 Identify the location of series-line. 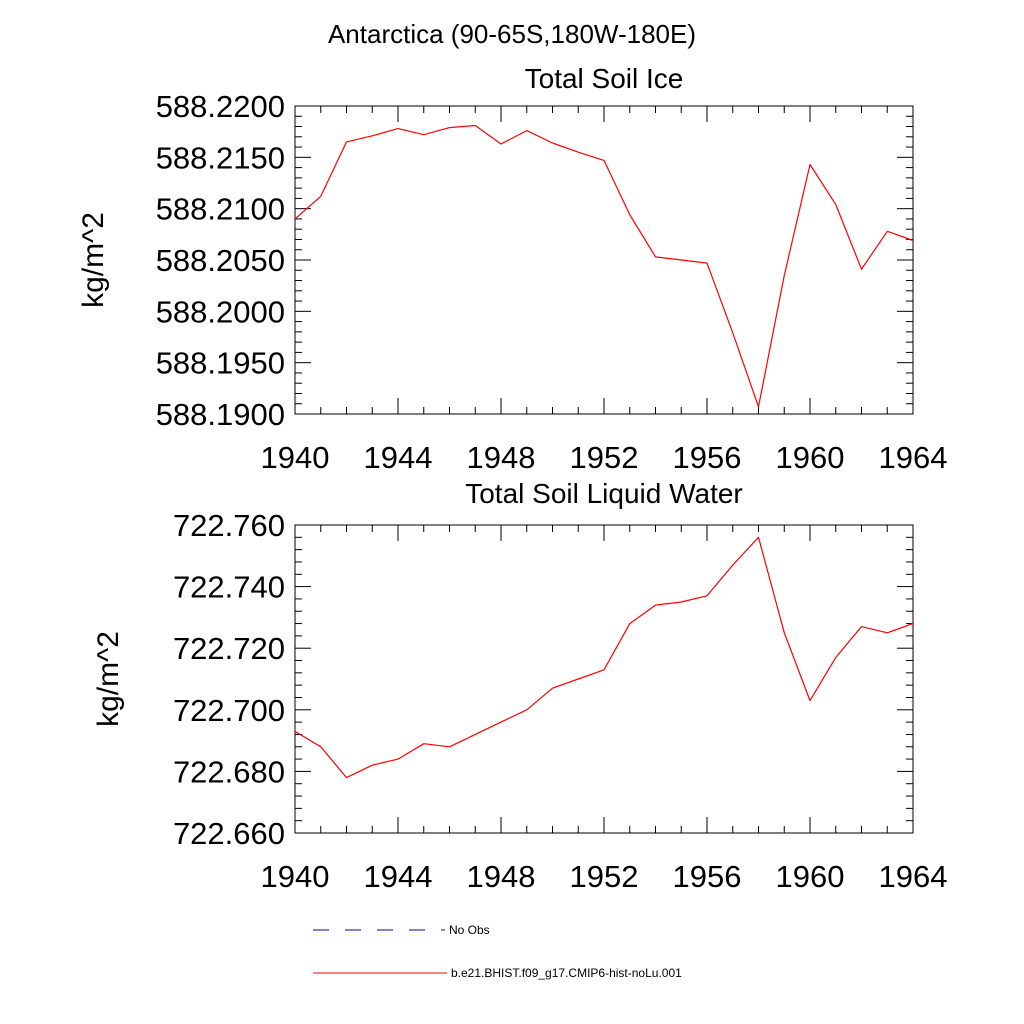
(604, 657).